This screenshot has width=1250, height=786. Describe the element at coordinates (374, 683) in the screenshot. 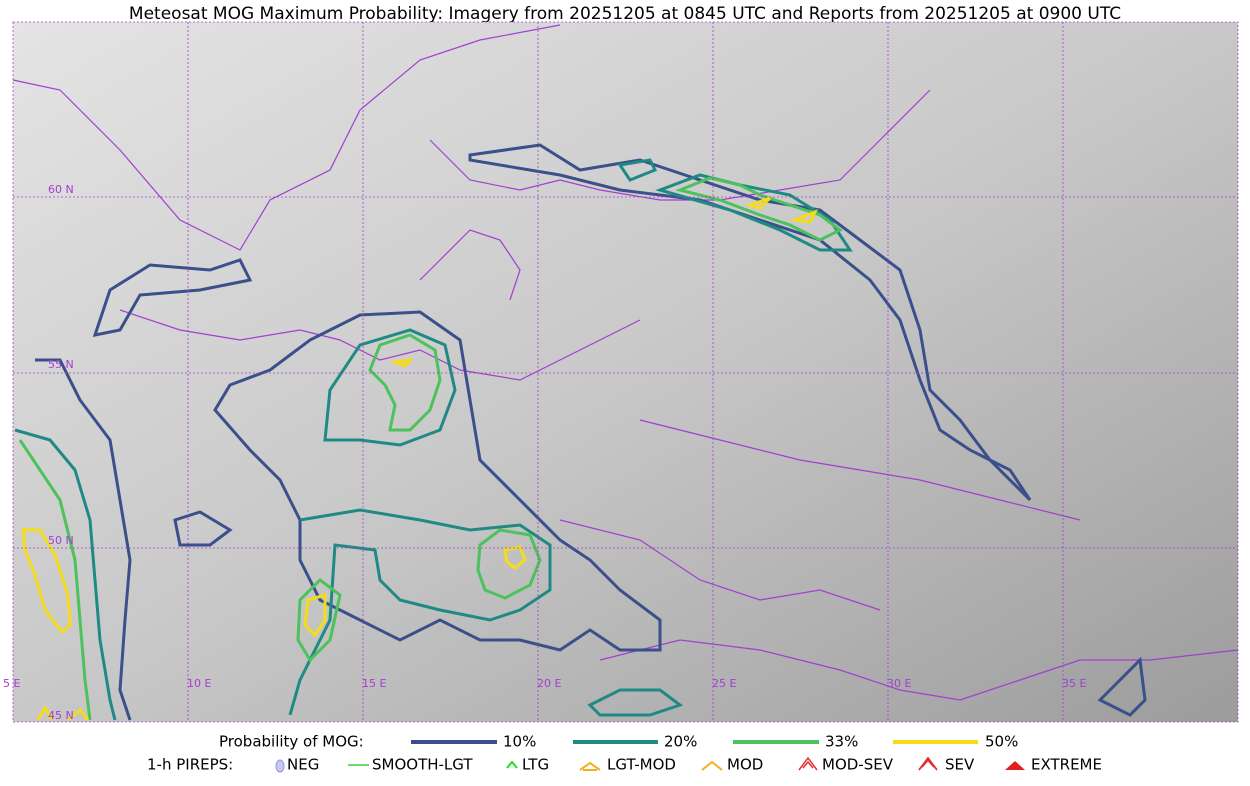

I see `lon-label: 15 E` at that location.